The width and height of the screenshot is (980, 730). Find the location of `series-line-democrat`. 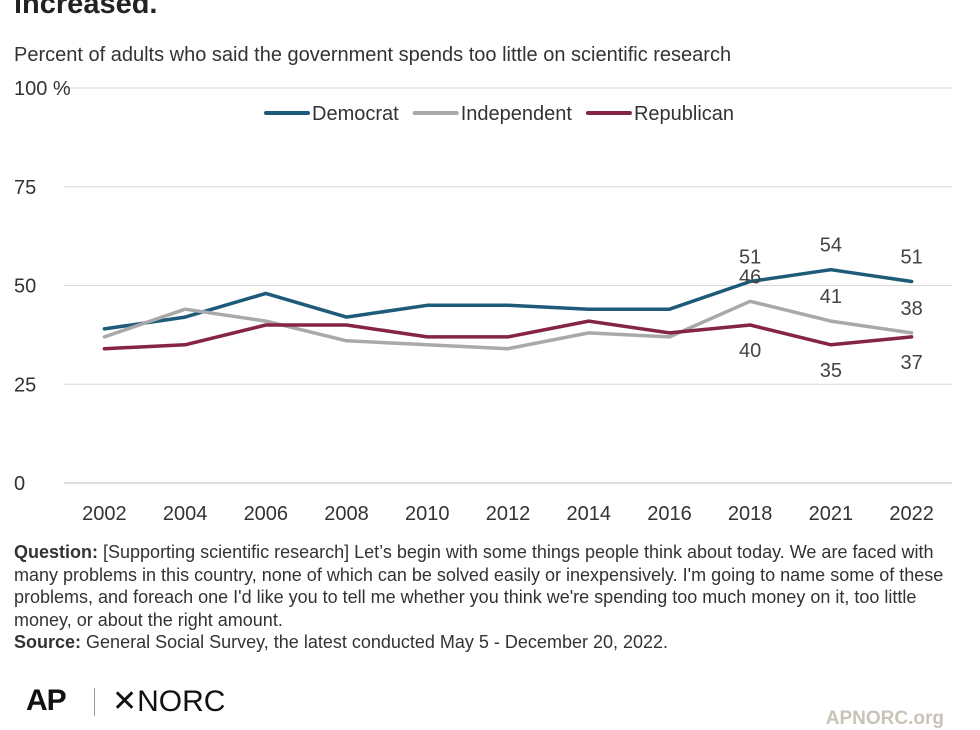

series-line-democrat is located at coordinates (508, 299).